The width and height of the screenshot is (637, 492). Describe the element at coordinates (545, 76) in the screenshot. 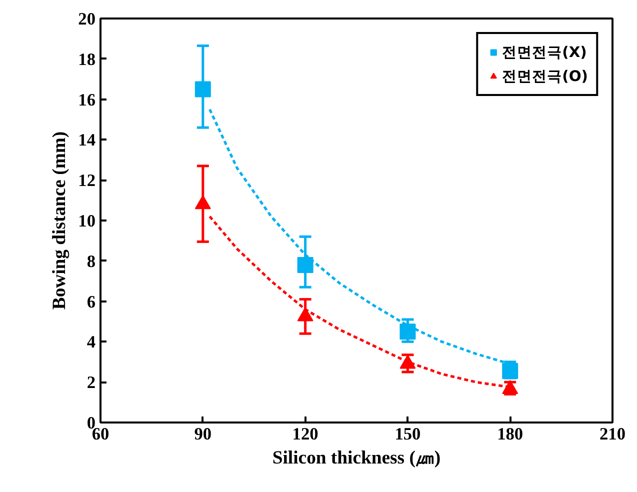

I see `legend-label: 전면전극(O)` at that location.